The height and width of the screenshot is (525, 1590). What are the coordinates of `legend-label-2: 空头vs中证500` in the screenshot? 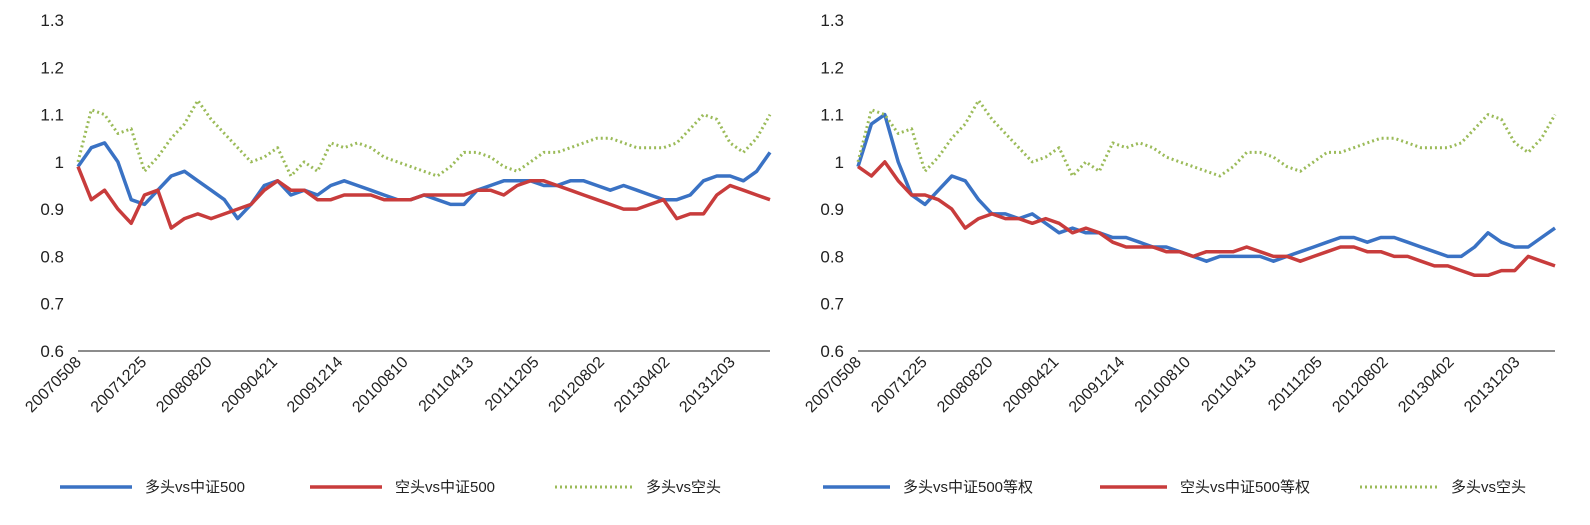 It's located at (445, 487).